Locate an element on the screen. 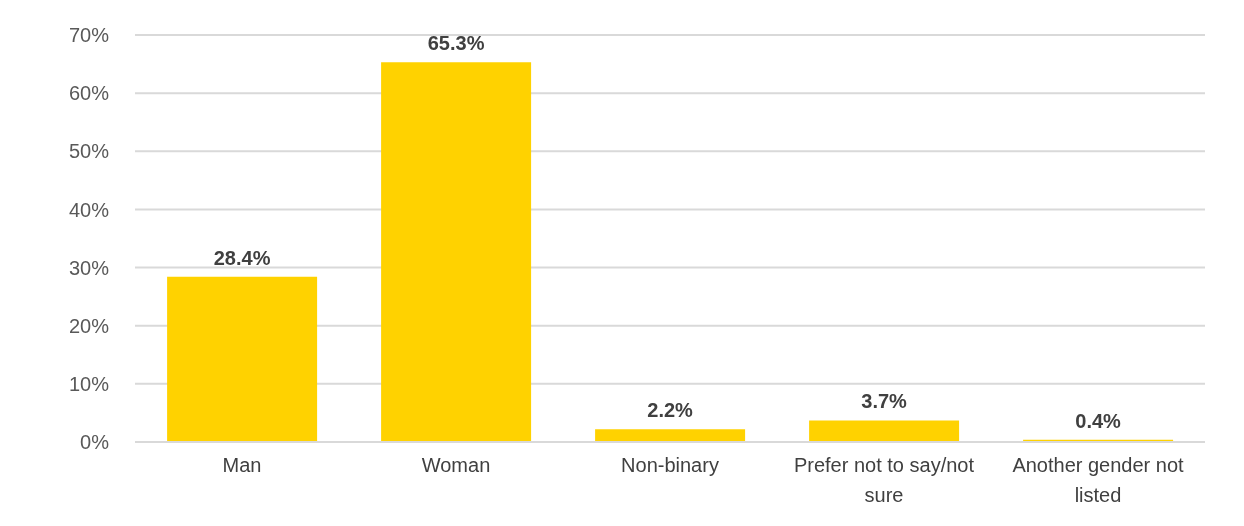  data-label: 0.4% is located at coordinates (1098, 420).